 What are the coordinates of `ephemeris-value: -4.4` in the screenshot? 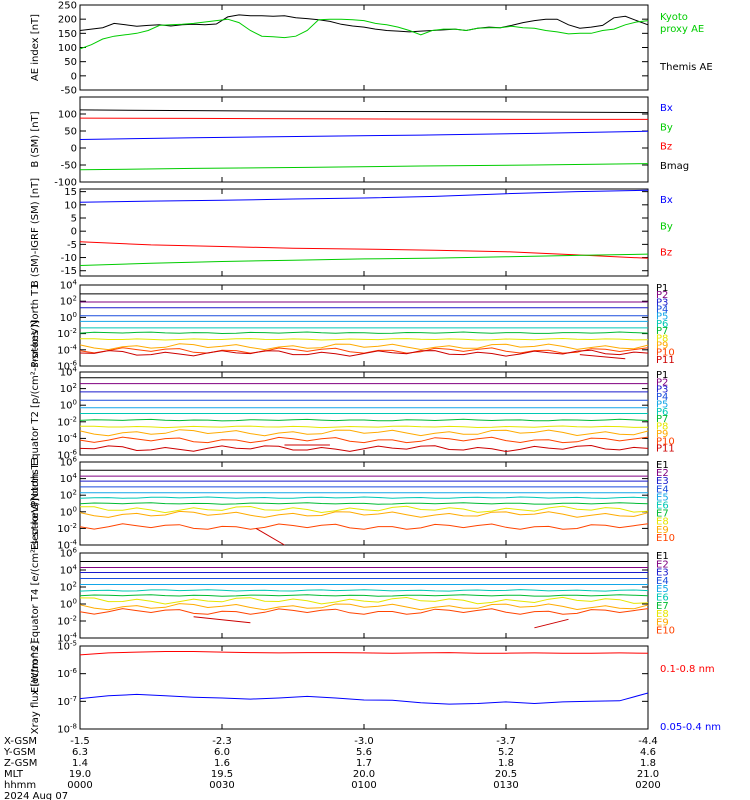 It's located at (648, 741).